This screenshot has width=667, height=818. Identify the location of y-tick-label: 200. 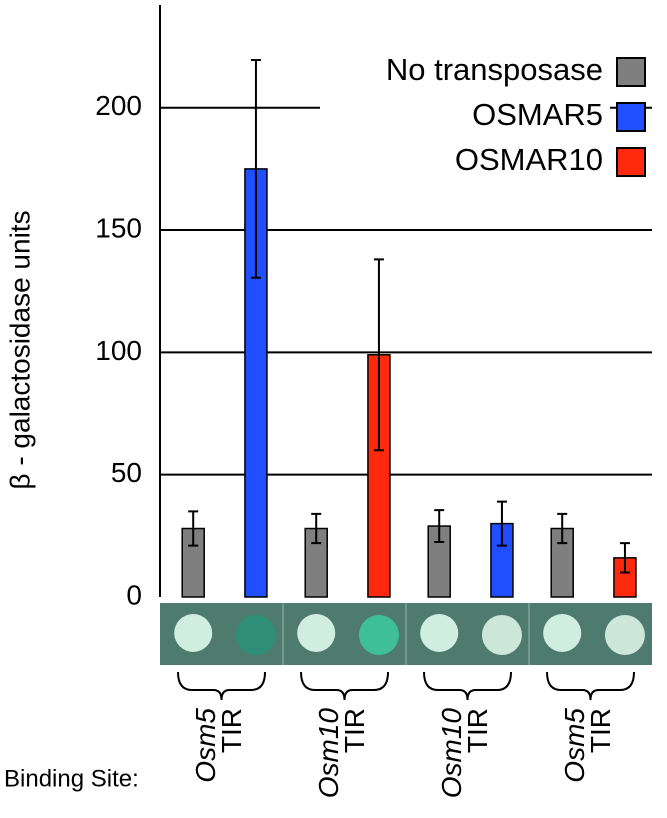
(118, 105).